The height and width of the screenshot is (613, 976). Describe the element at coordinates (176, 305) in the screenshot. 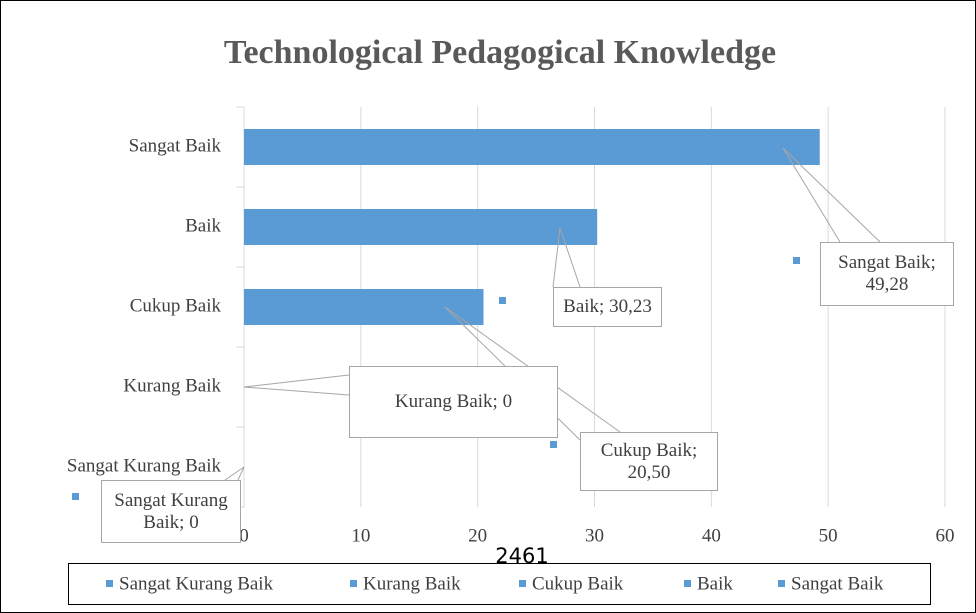

I see `y-tick-label: Cukup Baik` at that location.